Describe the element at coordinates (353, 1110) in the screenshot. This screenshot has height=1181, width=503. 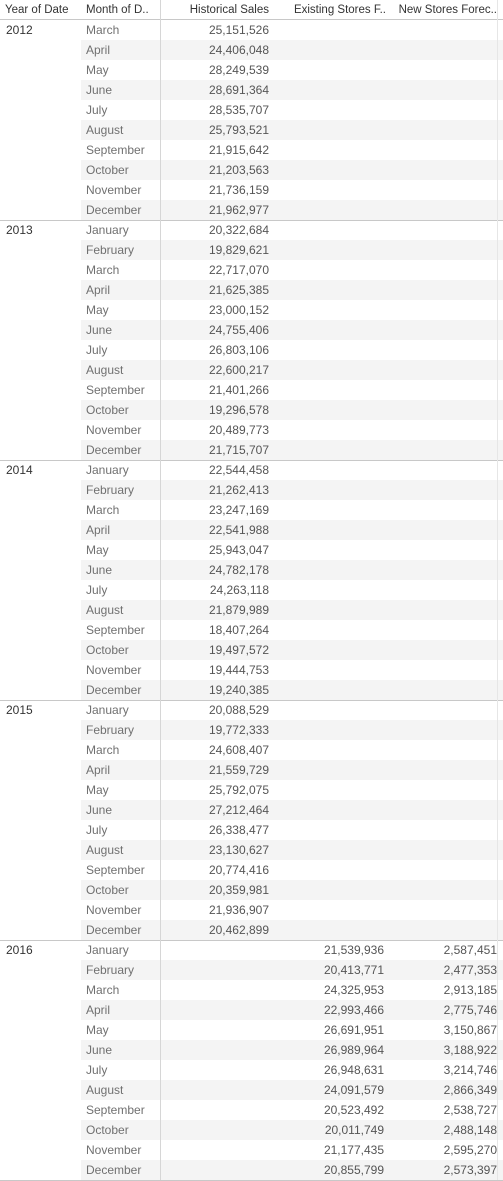
I see `existing-stores-forecast-value: 20,523,492` at that location.